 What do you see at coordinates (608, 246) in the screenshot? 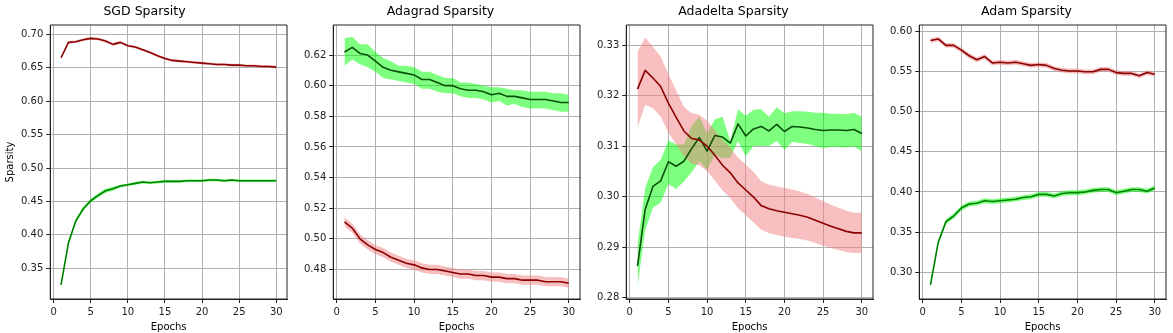
I see `y-tick-label: 0.29` at bounding box center [608, 246].